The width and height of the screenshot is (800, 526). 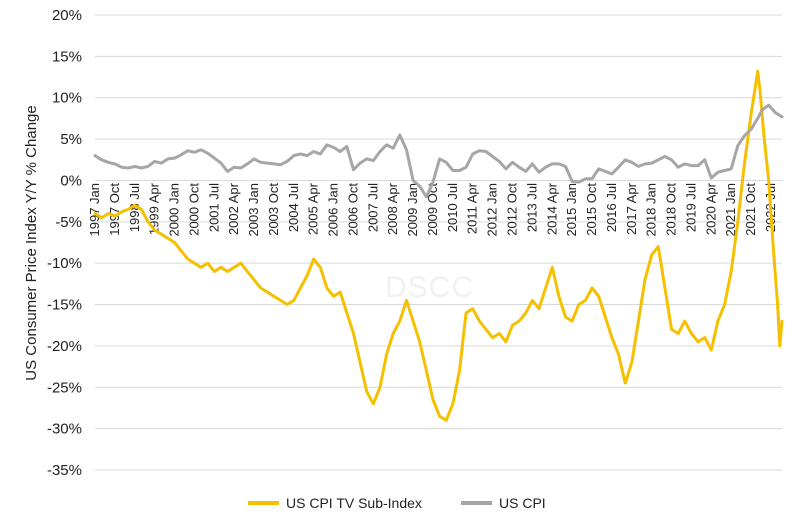 I want to click on x-tick-label: 2016 Jul, so click(x=611, y=207).